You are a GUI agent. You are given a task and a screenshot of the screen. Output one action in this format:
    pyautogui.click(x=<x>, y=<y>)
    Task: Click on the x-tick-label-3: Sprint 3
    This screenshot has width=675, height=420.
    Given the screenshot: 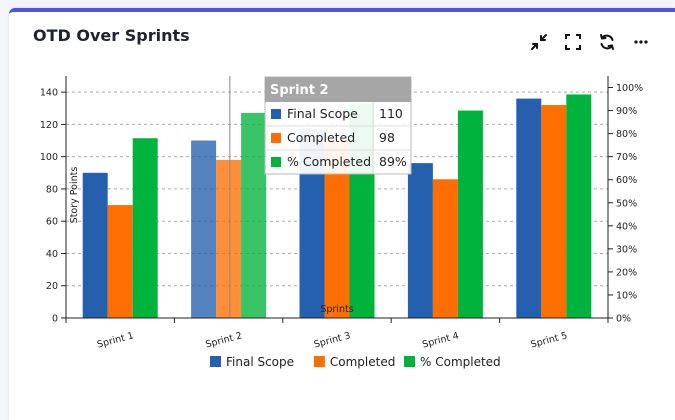 What is the action you would take?
    pyautogui.click(x=332, y=340)
    